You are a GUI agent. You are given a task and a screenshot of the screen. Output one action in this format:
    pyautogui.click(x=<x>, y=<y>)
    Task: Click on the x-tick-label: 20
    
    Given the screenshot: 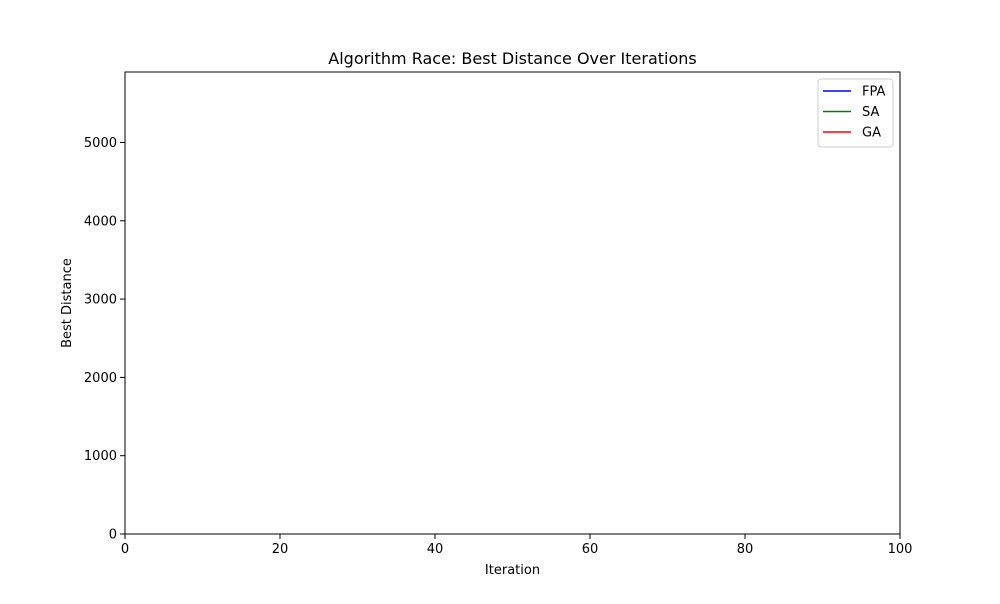 What is the action you would take?
    pyautogui.click(x=280, y=549)
    